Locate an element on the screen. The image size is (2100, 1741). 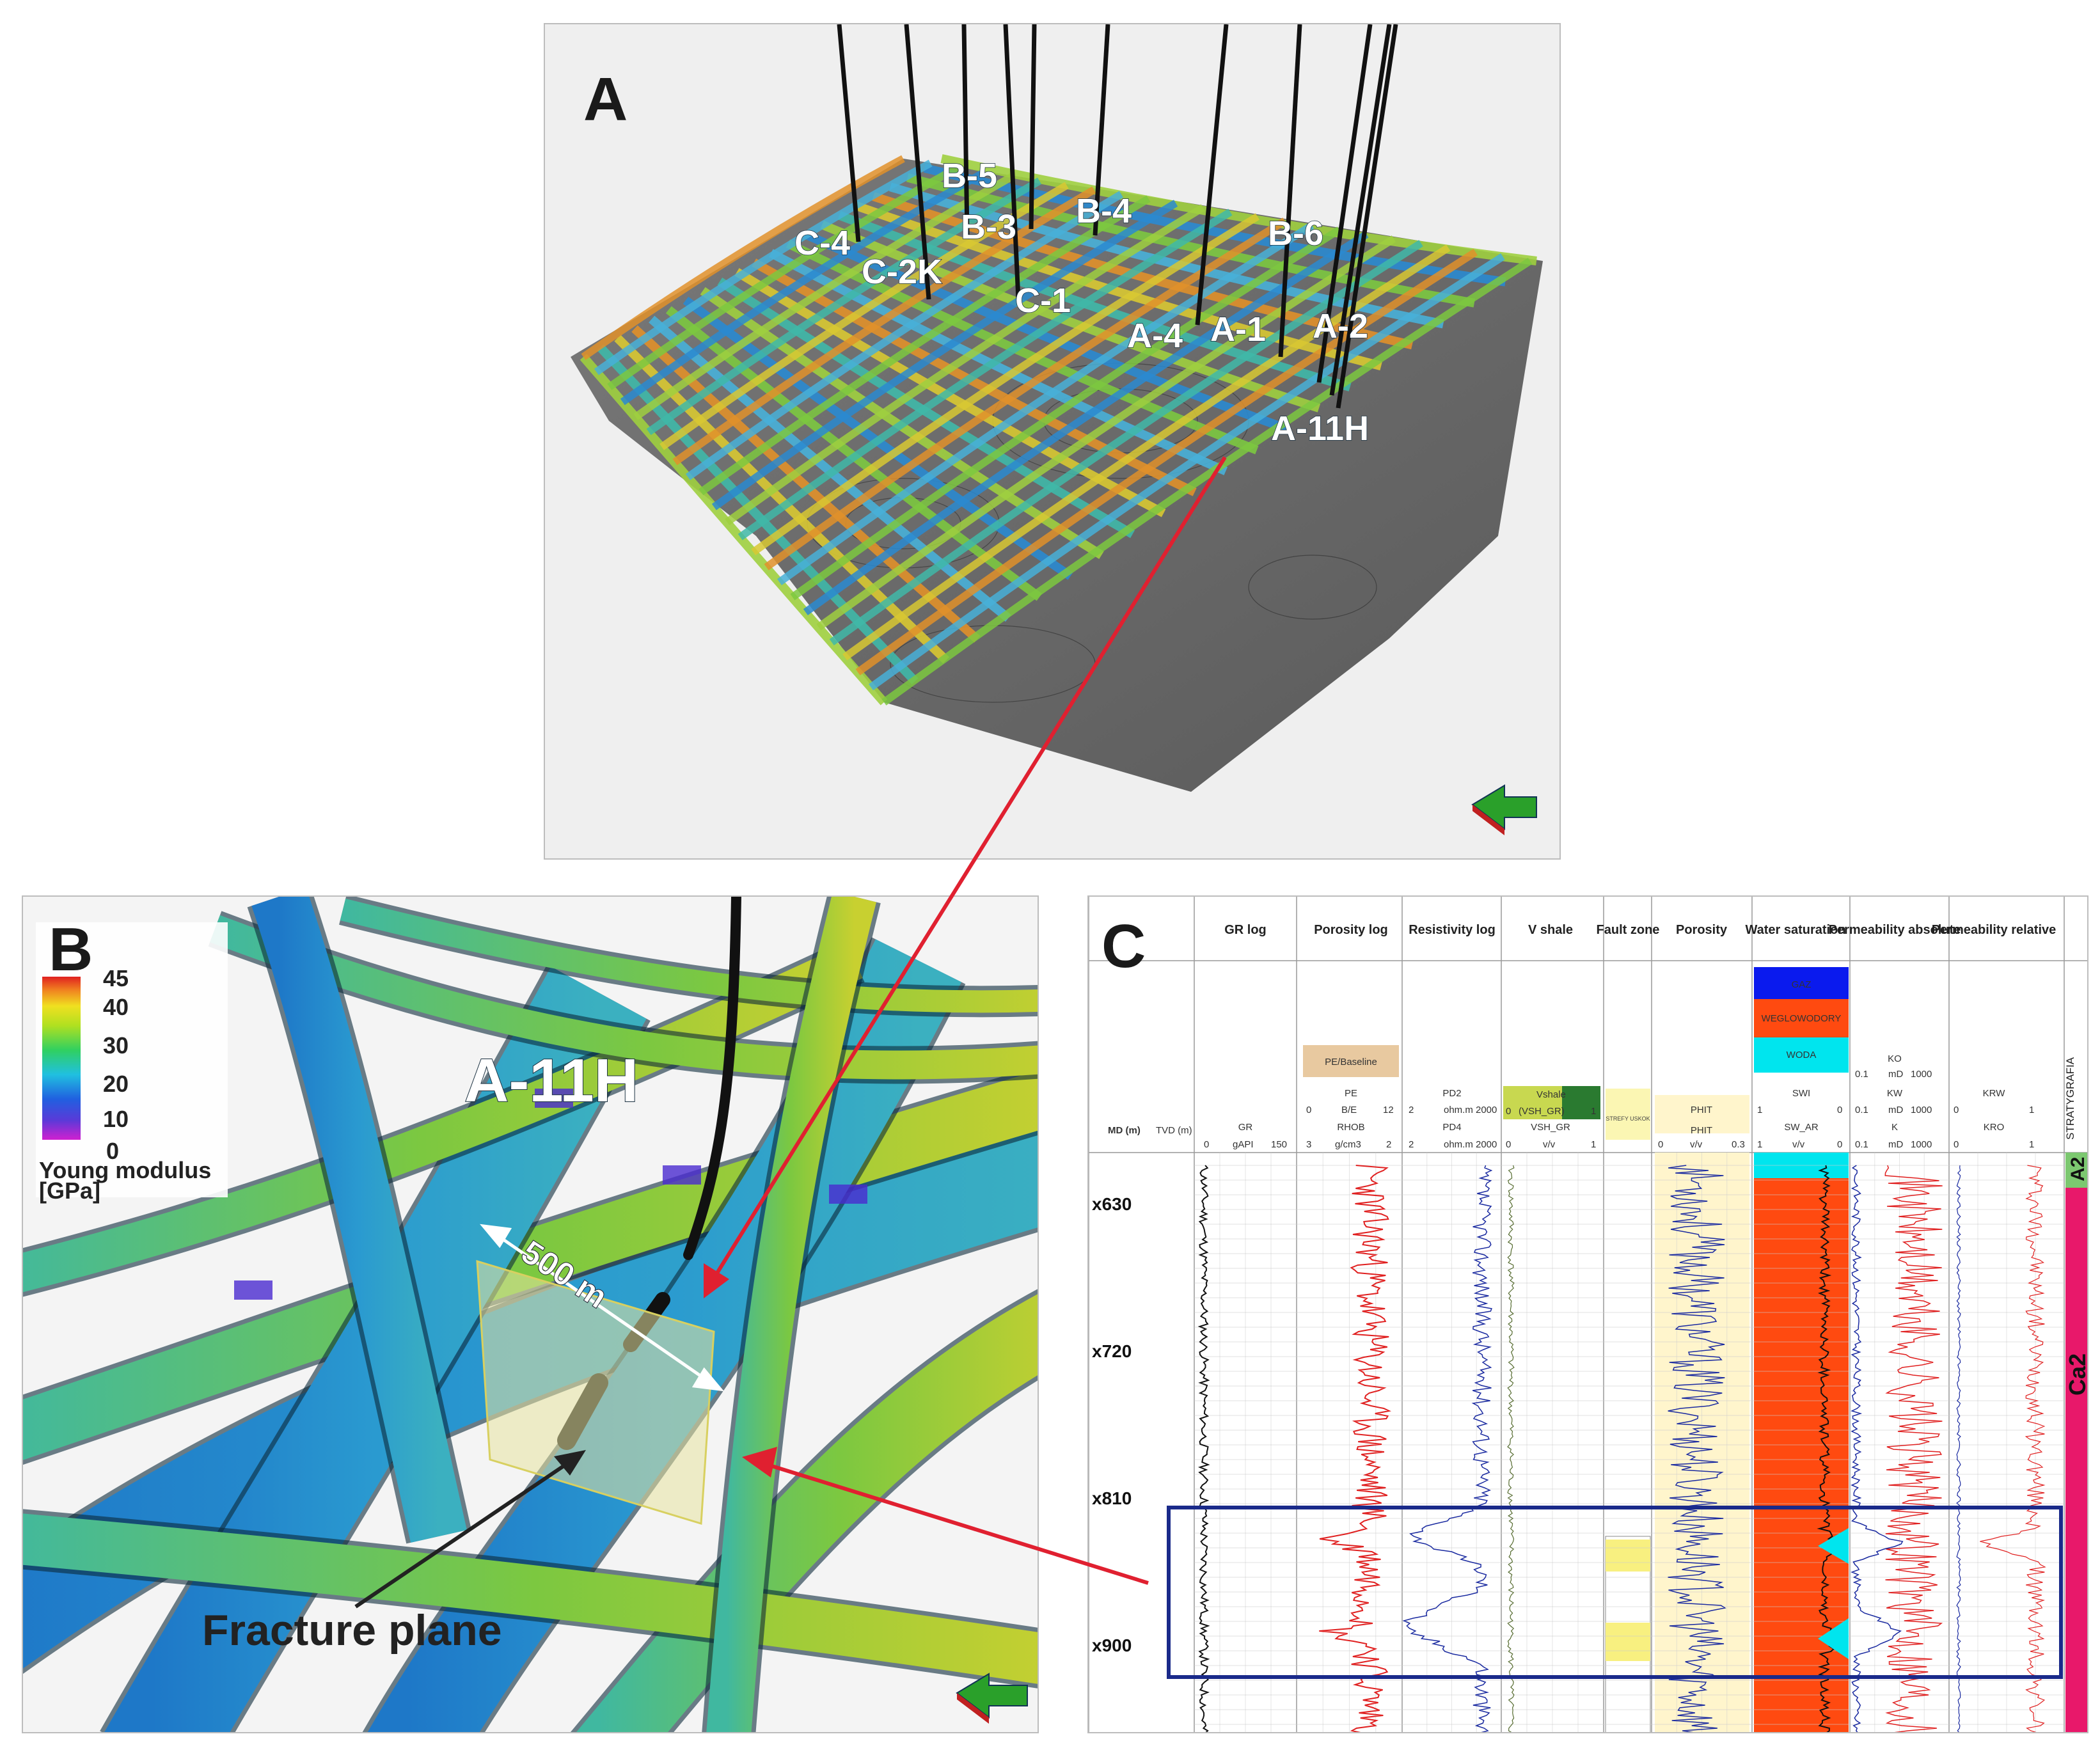
pe-scale-max: 12 is located at coordinates (1388, 1110).